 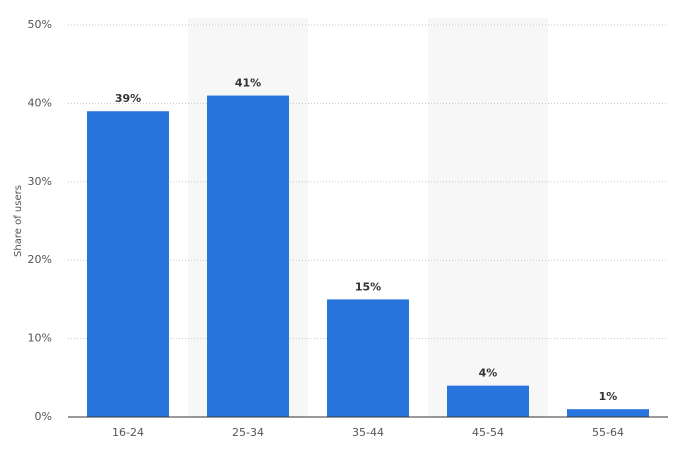 I want to click on y-tick-label: 0%, so click(x=43, y=416).